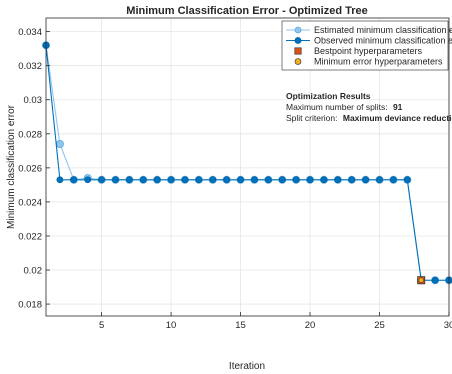 The height and width of the screenshot is (374, 452). Describe the element at coordinates (11, 166) in the screenshot. I see `y-axis-label: Minimum classification error` at that location.